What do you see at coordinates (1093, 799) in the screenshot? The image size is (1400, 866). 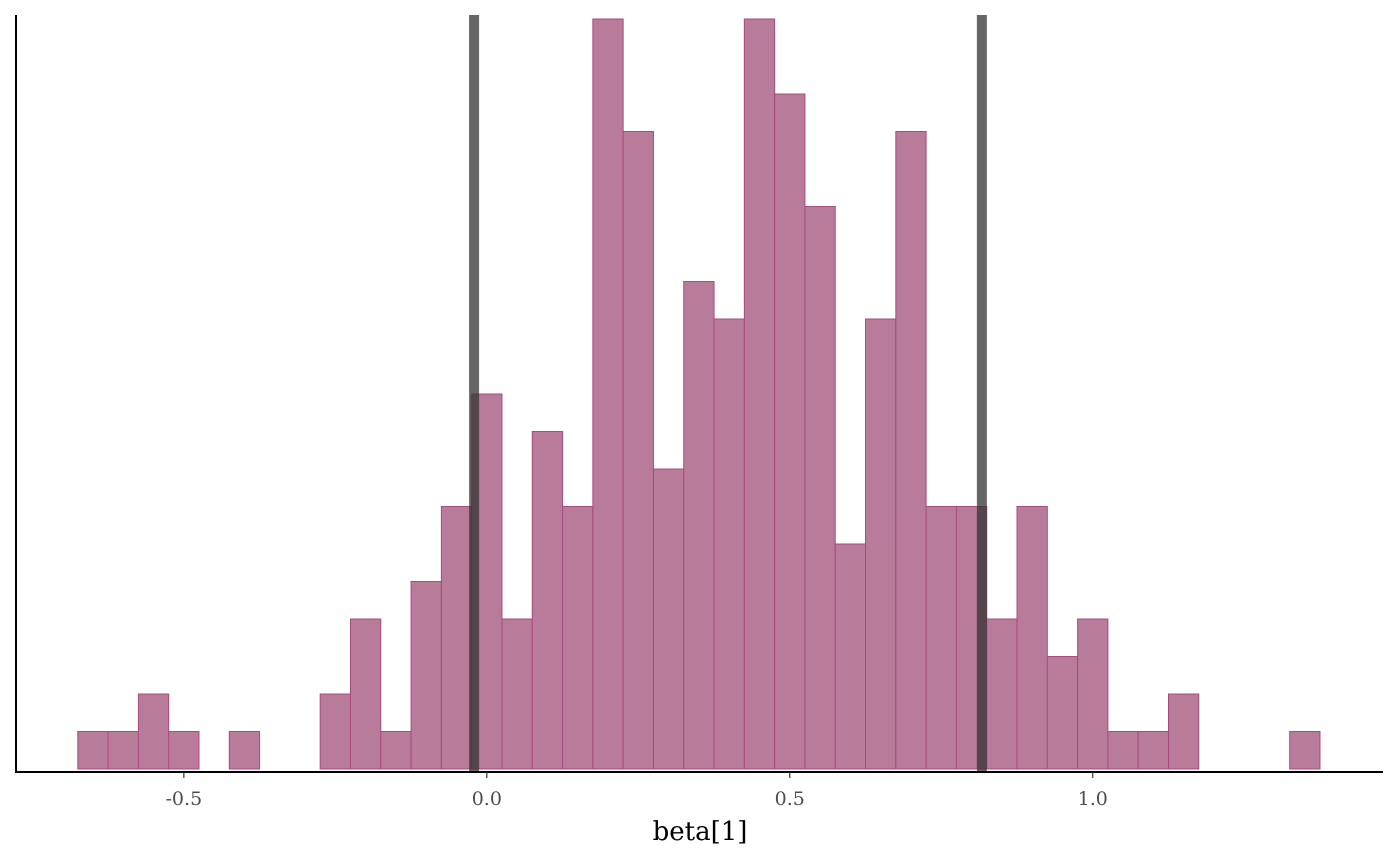 I see `x-tick-label: 1.0` at bounding box center [1093, 799].